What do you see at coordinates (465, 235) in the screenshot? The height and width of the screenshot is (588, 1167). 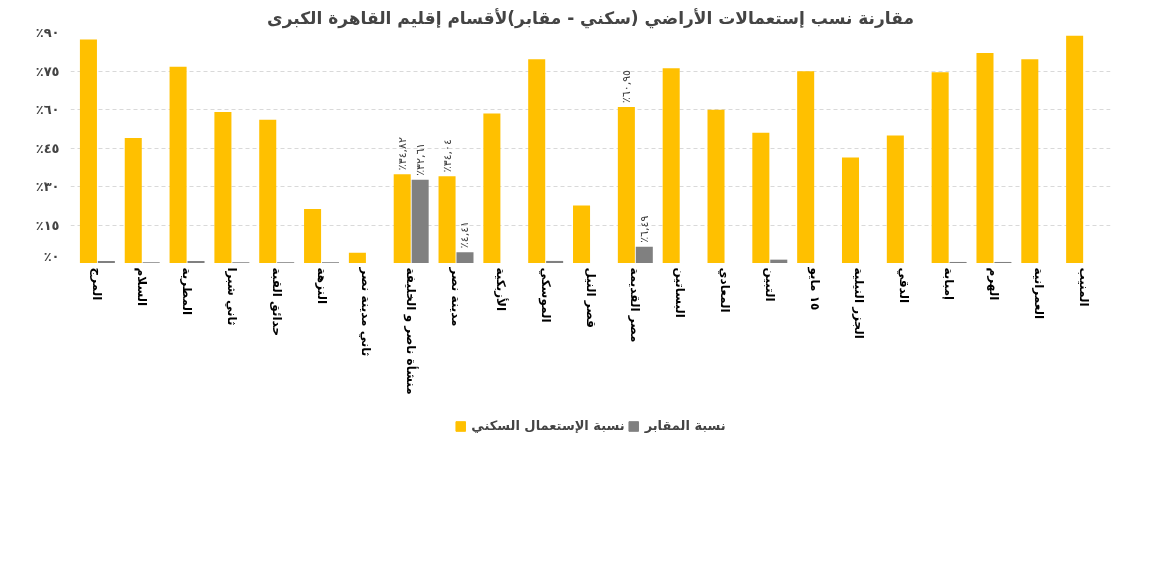 I see `data-label: ٪٤,٤١` at bounding box center [465, 235].